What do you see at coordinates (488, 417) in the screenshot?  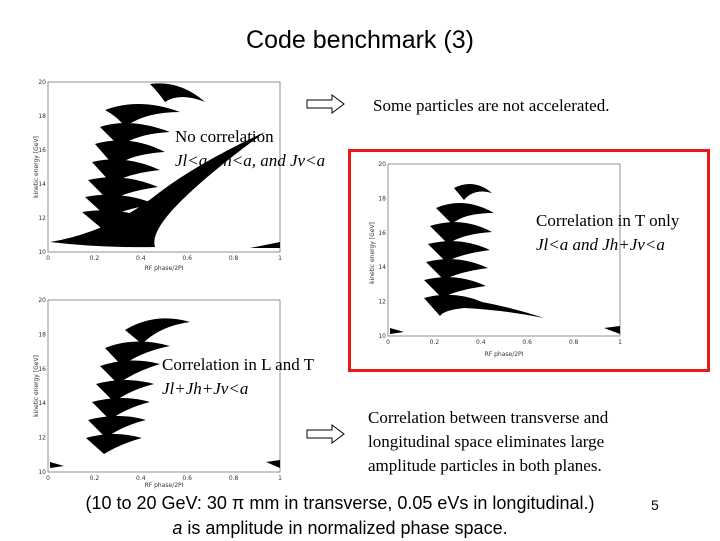 I see `note-conclusion-line1: Correlation between transverse and` at bounding box center [488, 417].